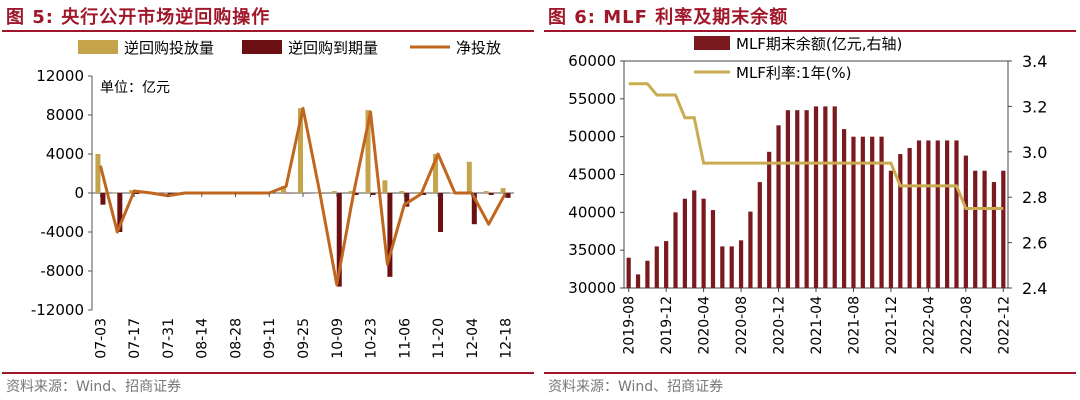 This screenshot has height=400, width=1080. I want to click on x-tick-label: 10-23, so click(372, 338).